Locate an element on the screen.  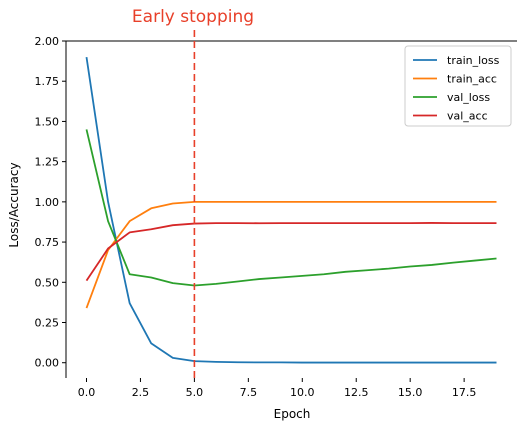
y-tick-label: 1.25 is located at coordinates (47, 162).